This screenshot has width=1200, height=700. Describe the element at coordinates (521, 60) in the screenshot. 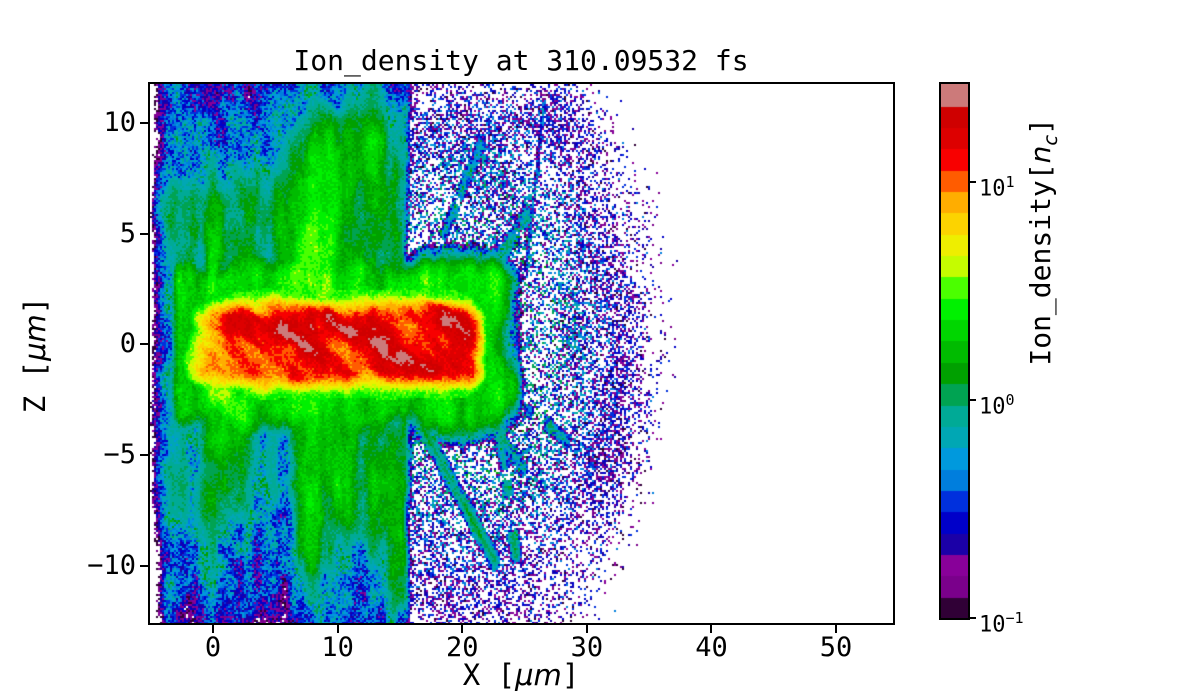

I see `plot-title: Ion_density at 310.09532 fs` at that location.